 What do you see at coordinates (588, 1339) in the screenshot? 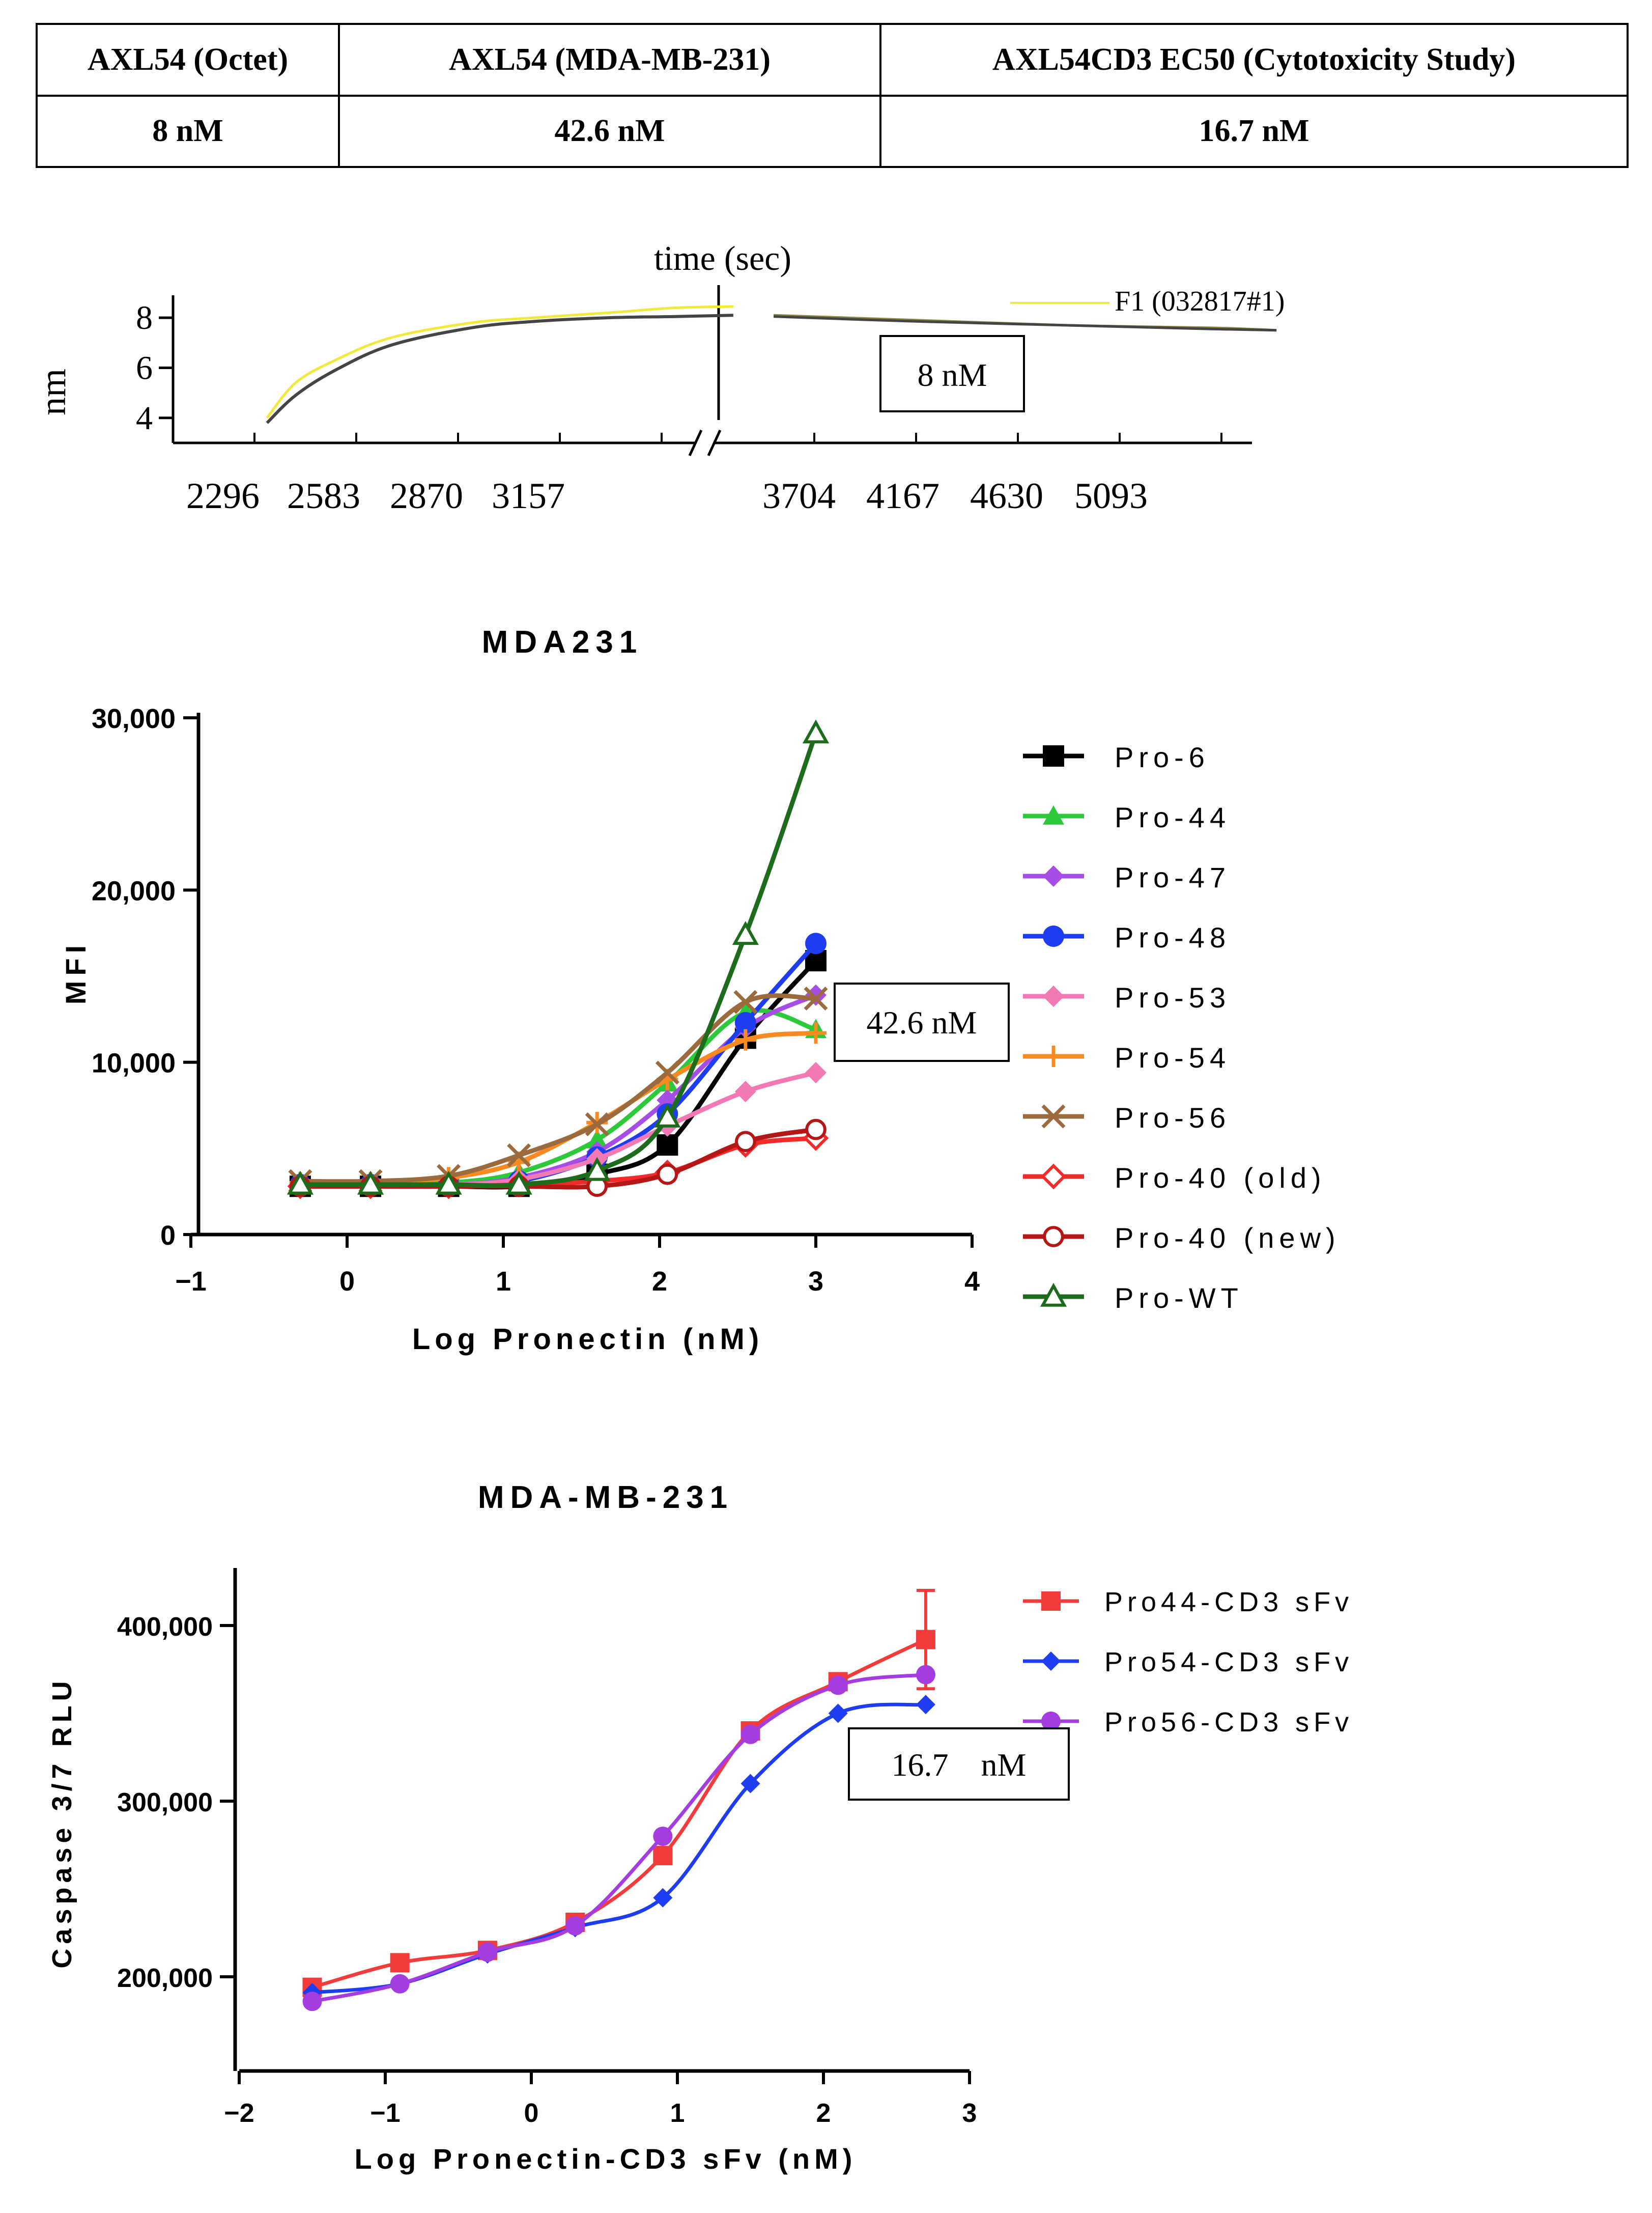
I see `x-axis-label: Log Pronectin (nM)` at bounding box center [588, 1339].